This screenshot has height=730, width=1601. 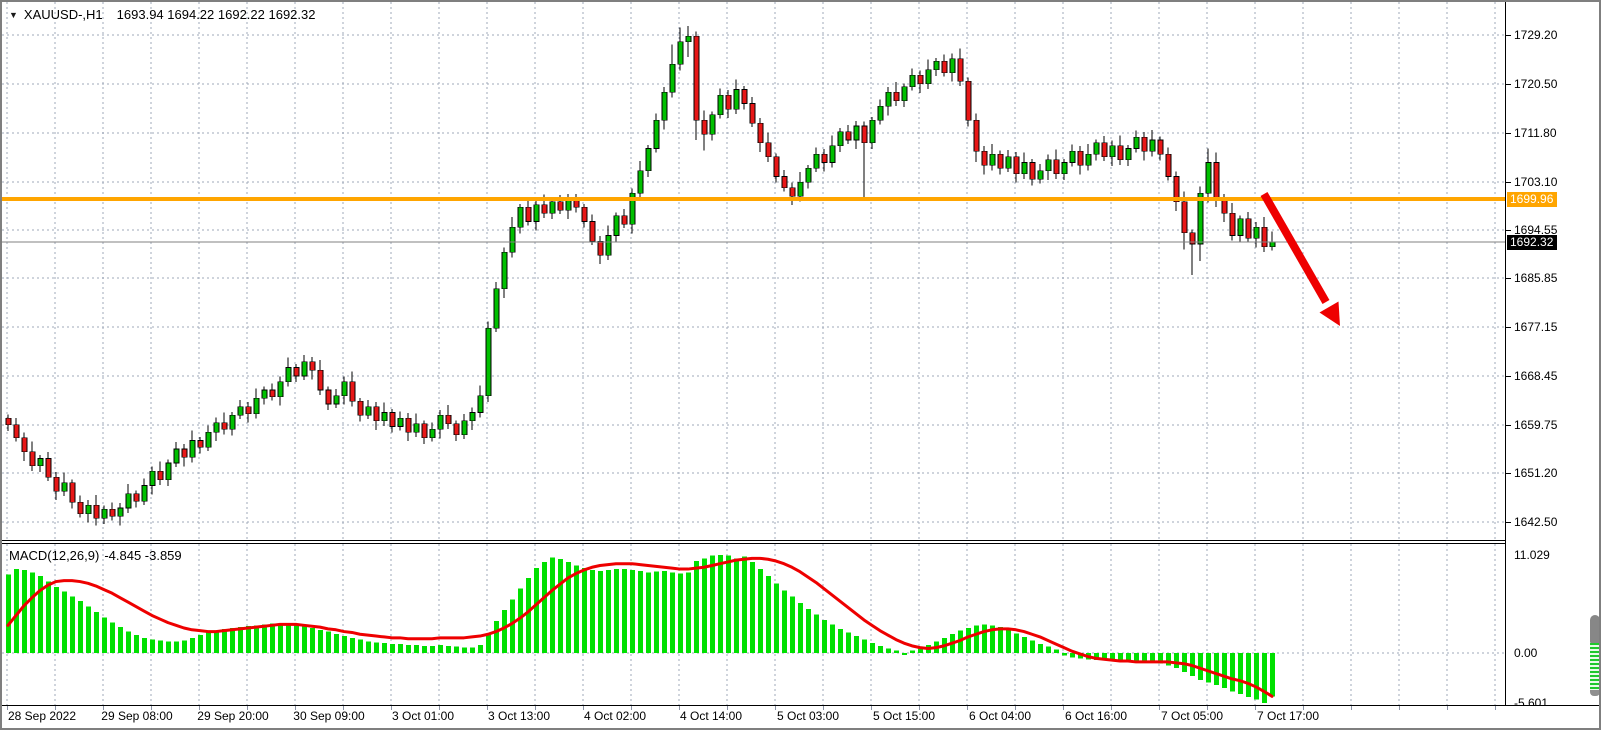 What do you see at coordinates (1594, 629) in the screenshot?
I see `scrollbar-cap` at bounding box center [1594, 629].